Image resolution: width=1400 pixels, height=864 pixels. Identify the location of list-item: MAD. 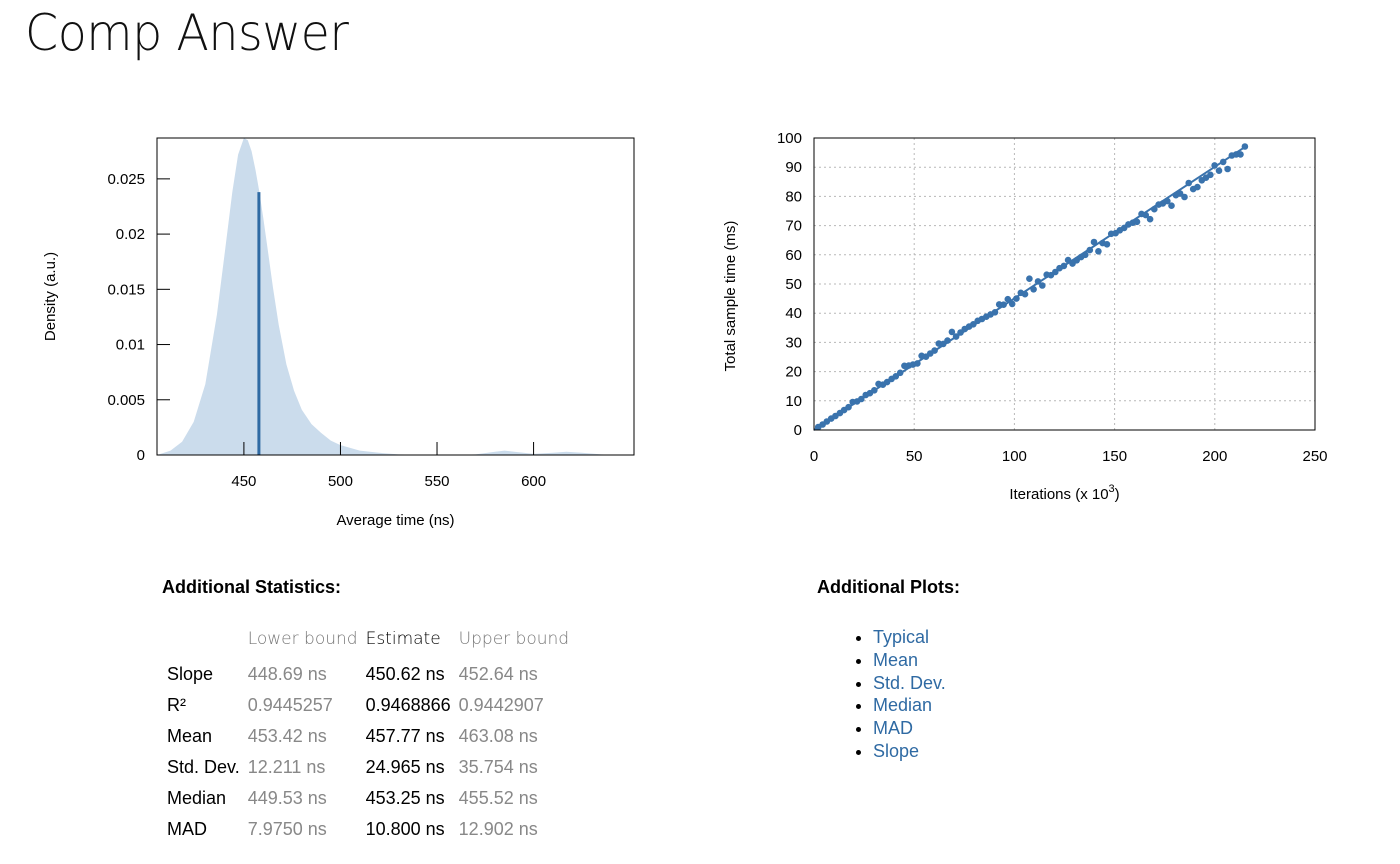
(909, 728).